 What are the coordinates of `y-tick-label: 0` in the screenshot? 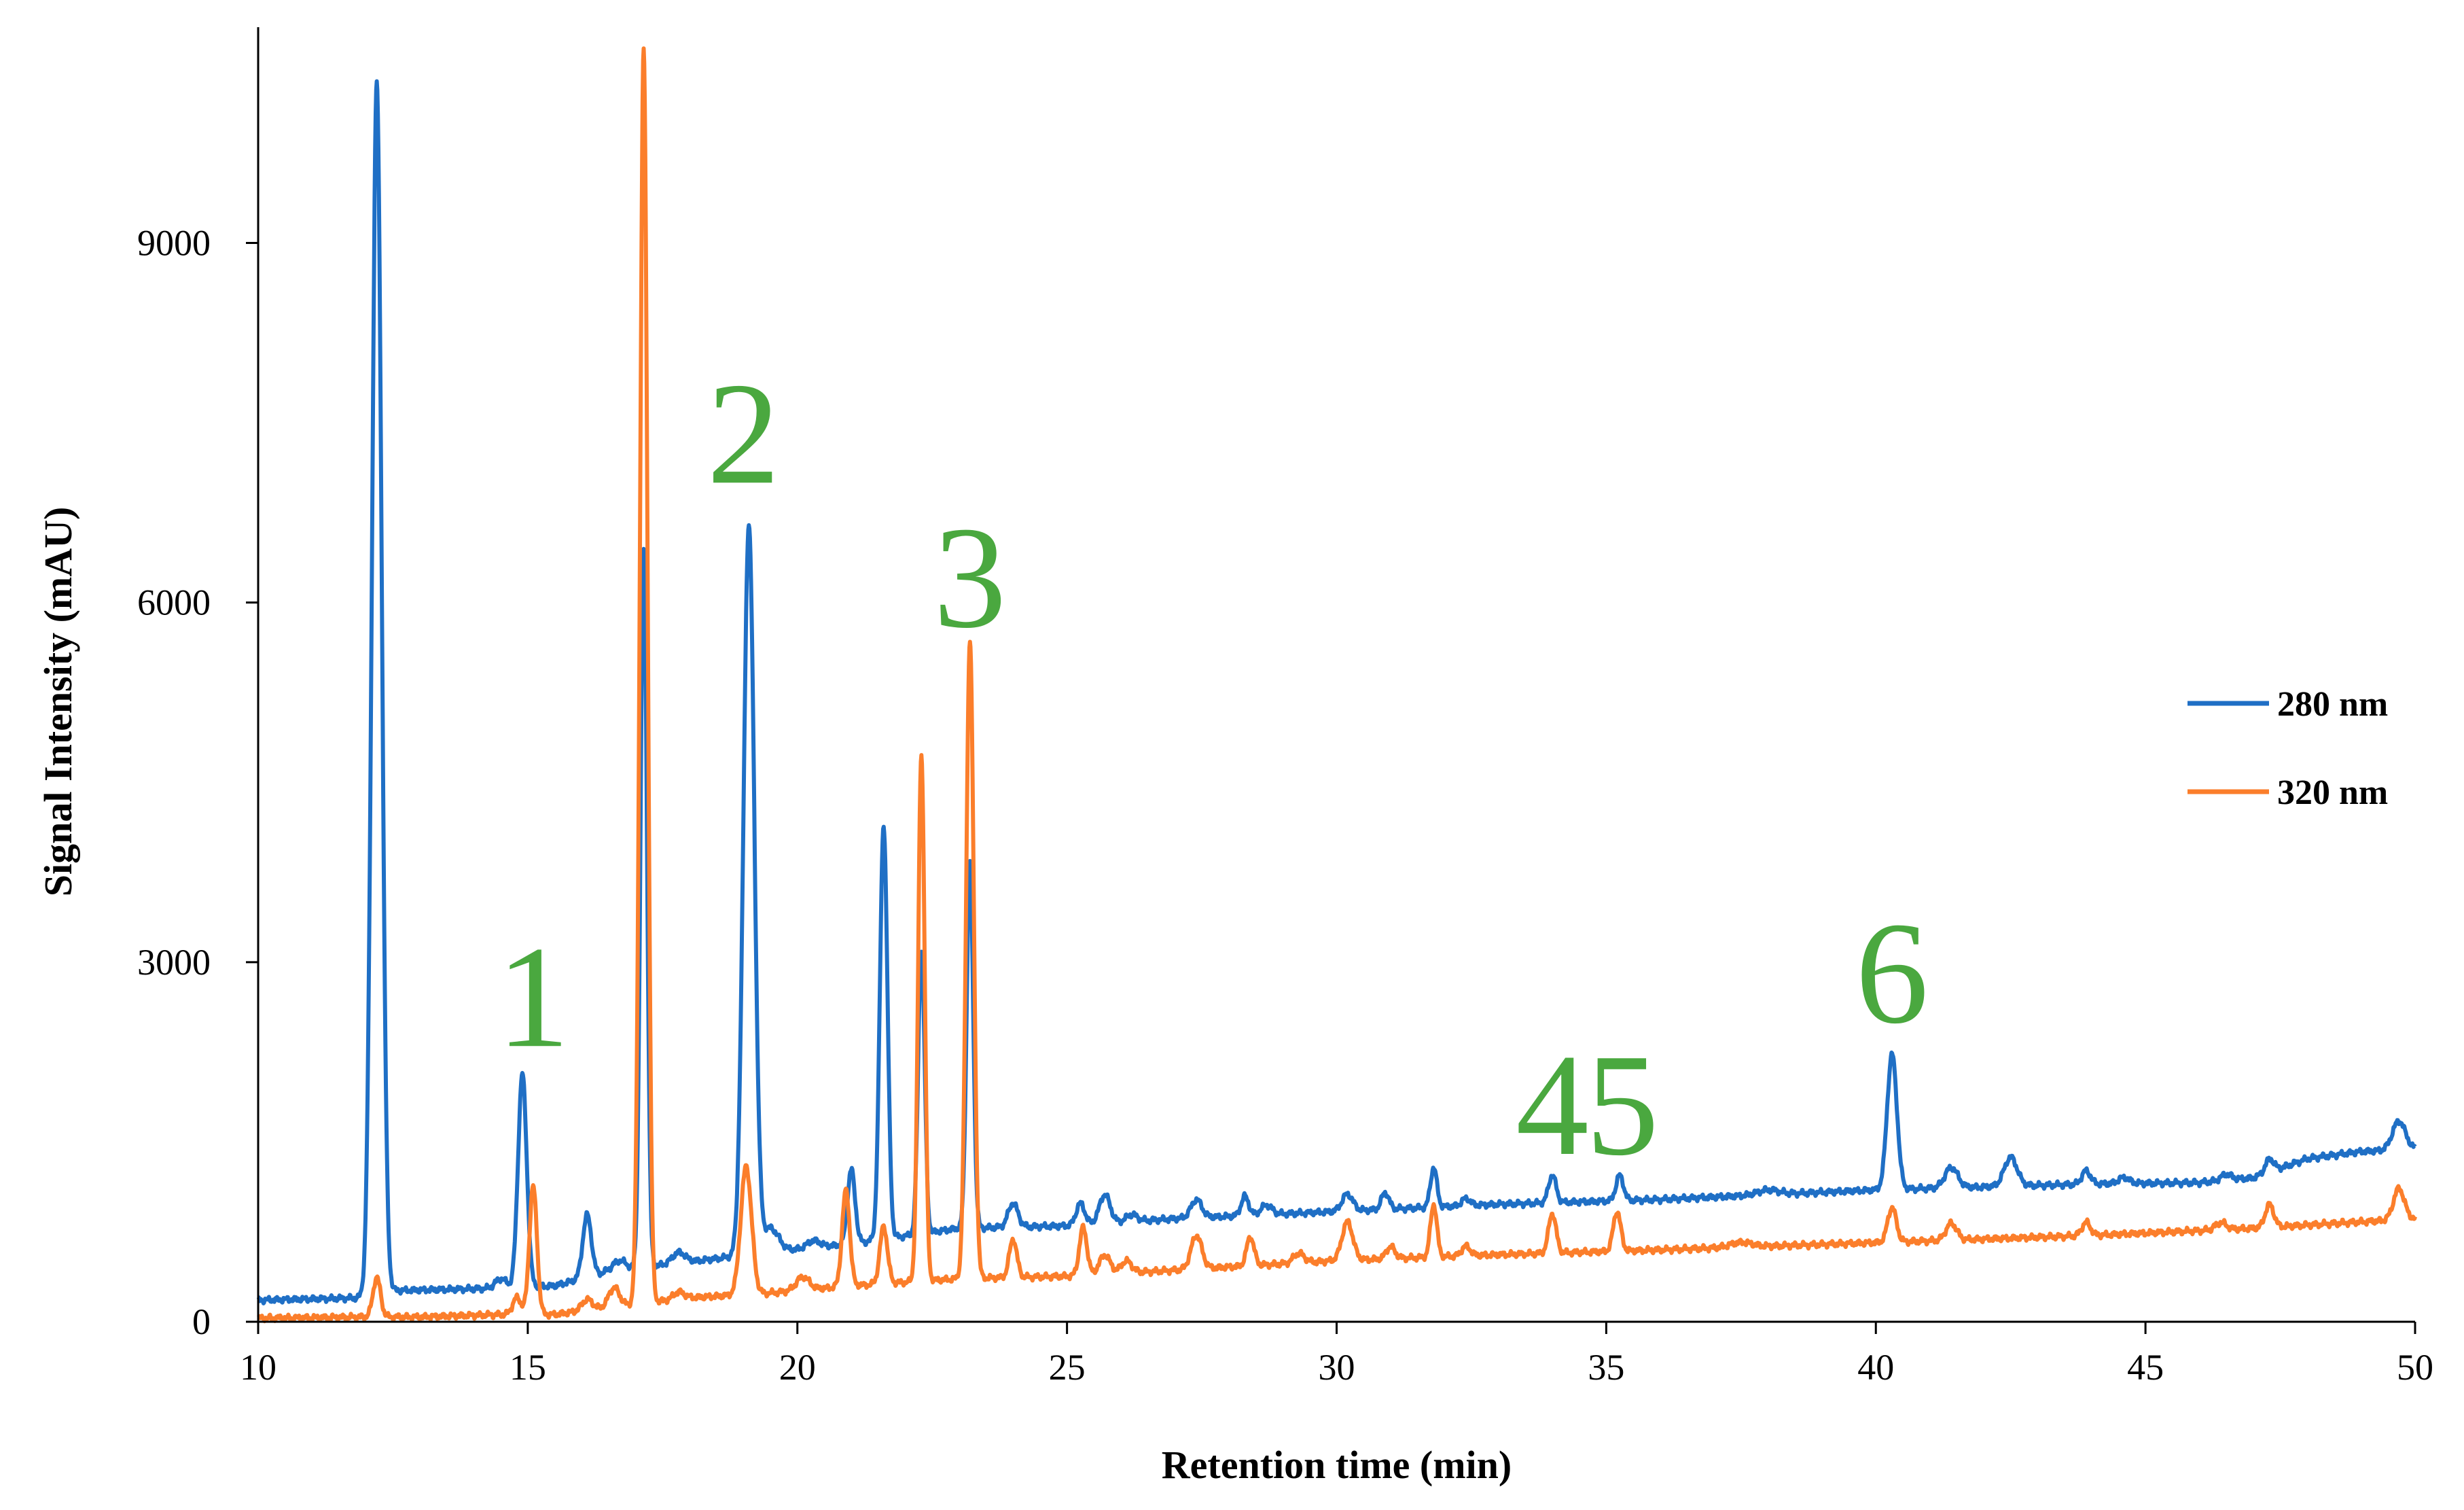 It's located at (201, 1321).